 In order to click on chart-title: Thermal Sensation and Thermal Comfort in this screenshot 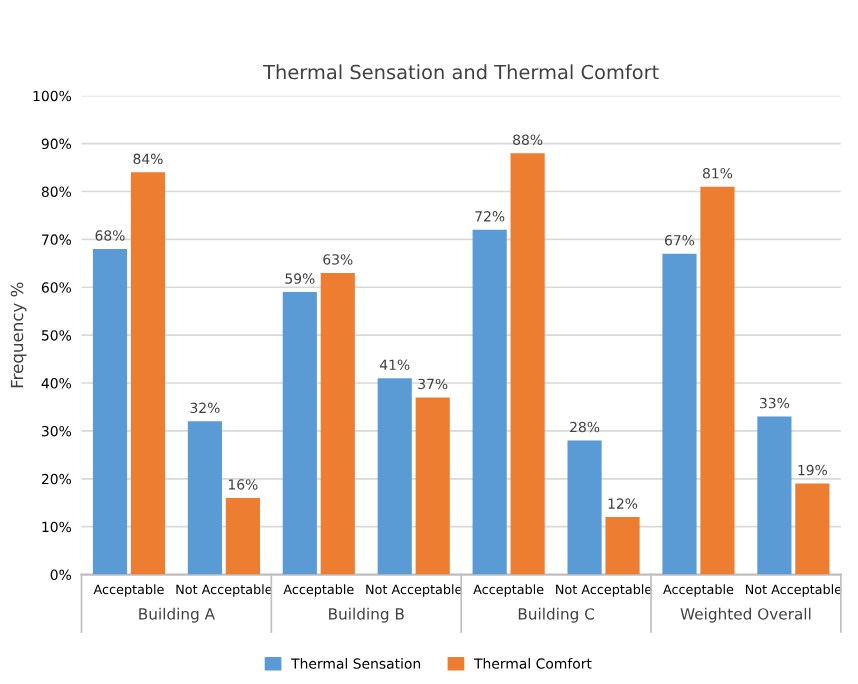, I will do `click(461, 72)`.